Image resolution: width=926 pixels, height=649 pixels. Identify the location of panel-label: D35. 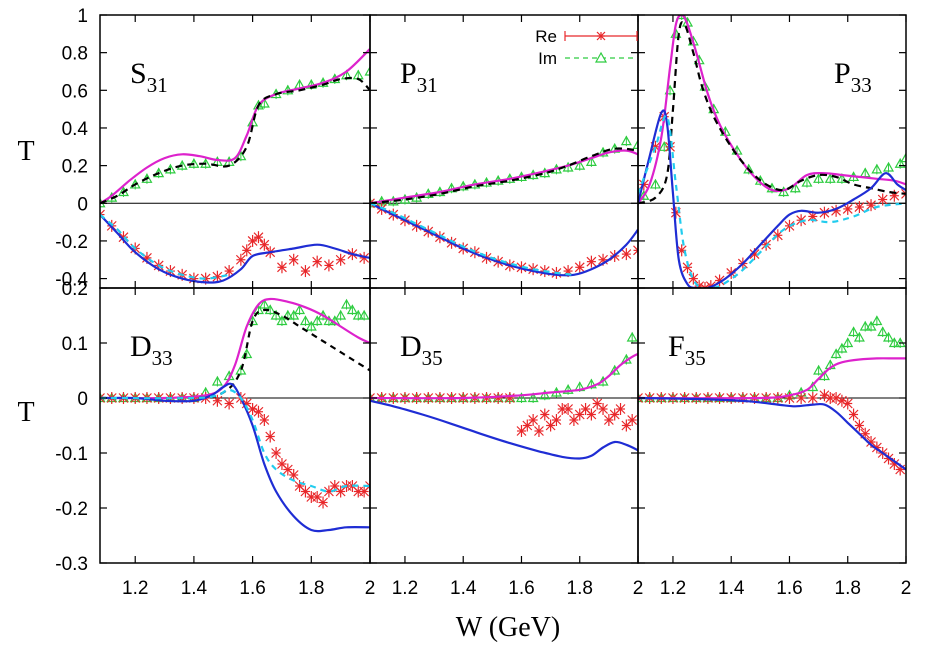
(421, 350).